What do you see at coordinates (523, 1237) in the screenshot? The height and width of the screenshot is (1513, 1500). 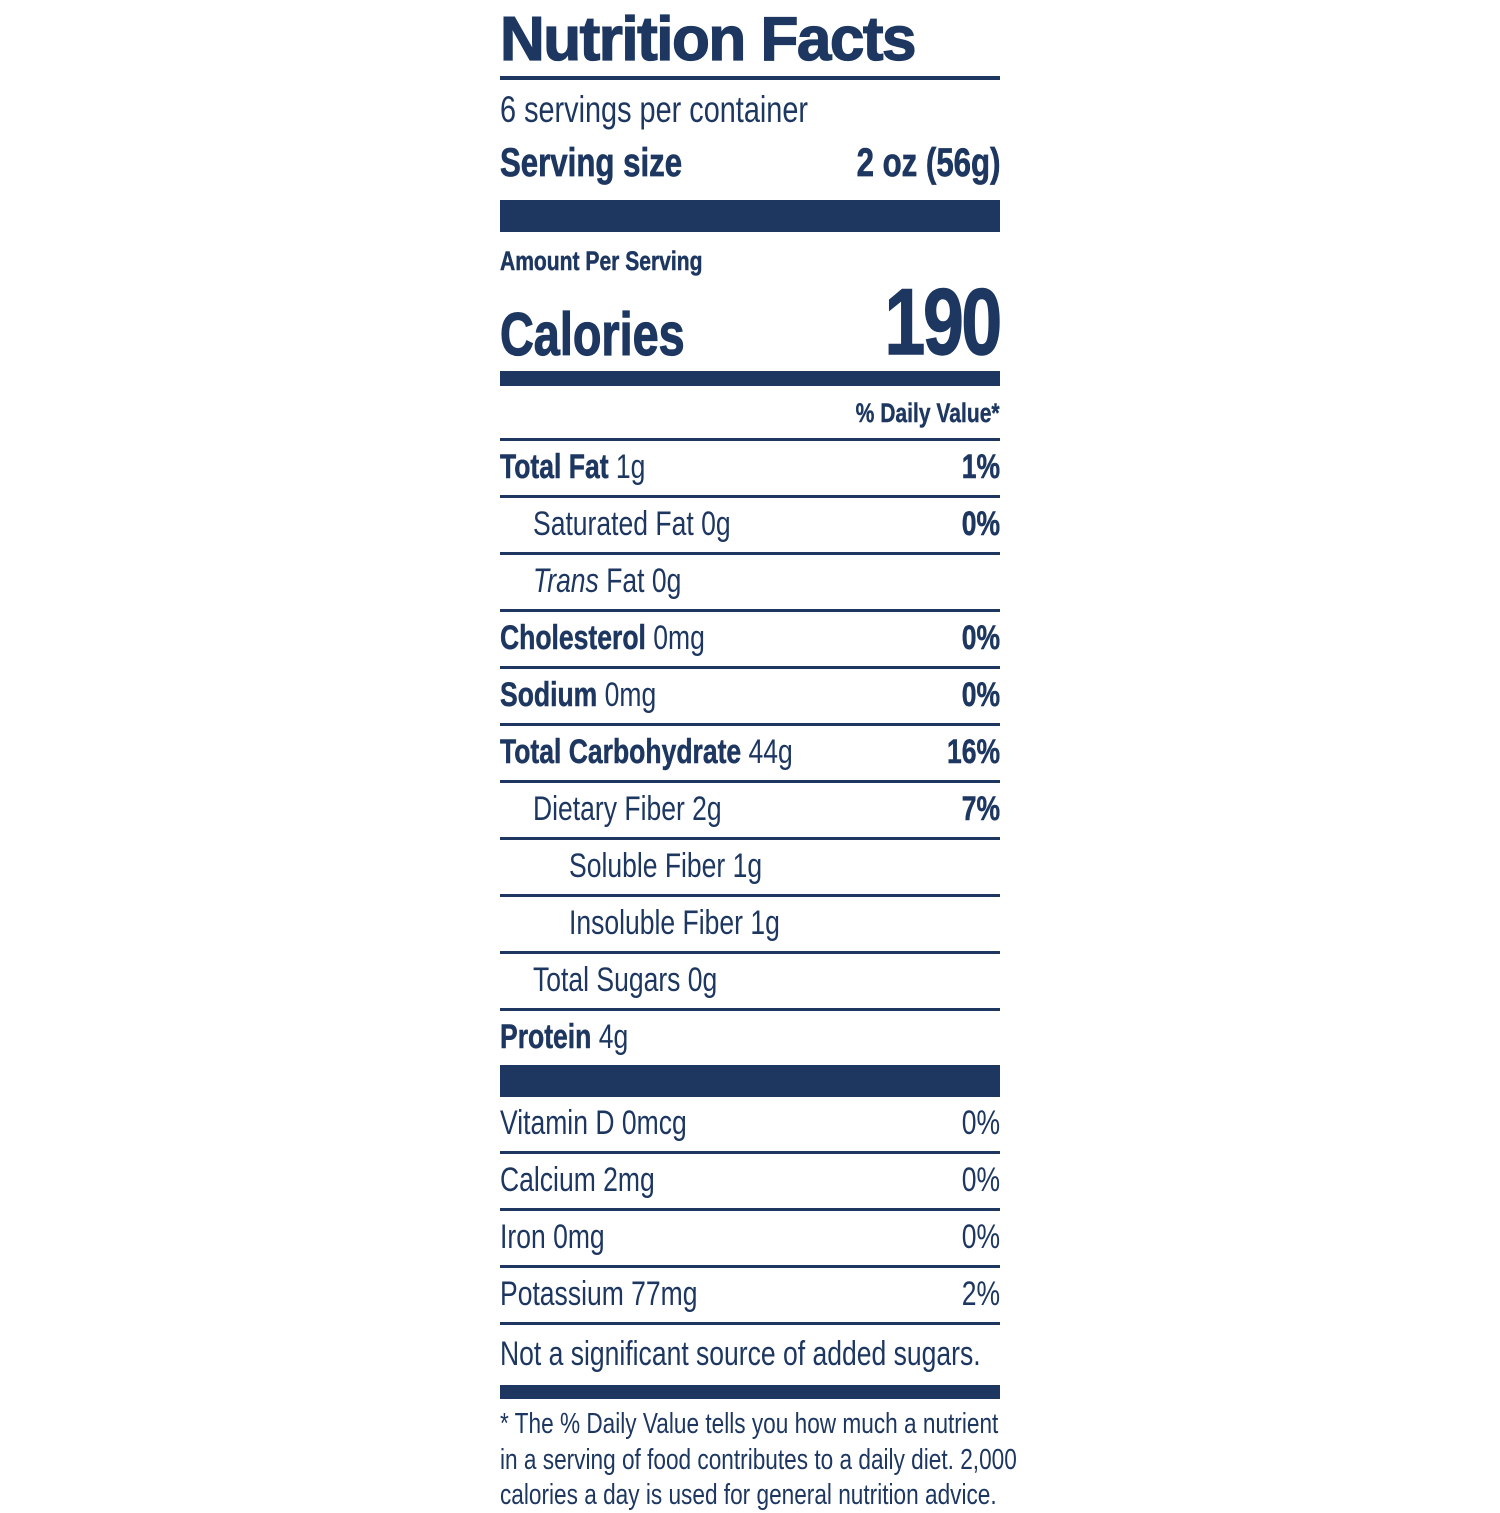 I see `micronutrient-name: Iron` at bounding box center [523, 1237].